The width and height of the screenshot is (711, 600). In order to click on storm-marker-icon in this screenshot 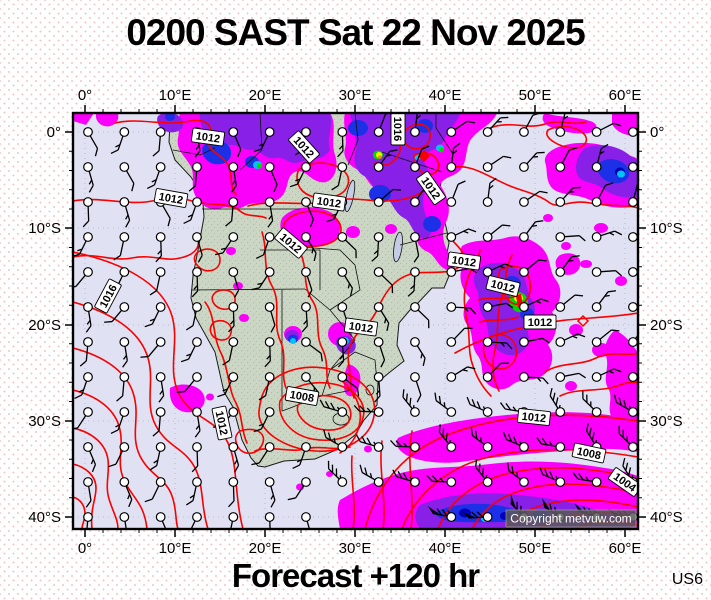, I will do `click(583, 321)`.